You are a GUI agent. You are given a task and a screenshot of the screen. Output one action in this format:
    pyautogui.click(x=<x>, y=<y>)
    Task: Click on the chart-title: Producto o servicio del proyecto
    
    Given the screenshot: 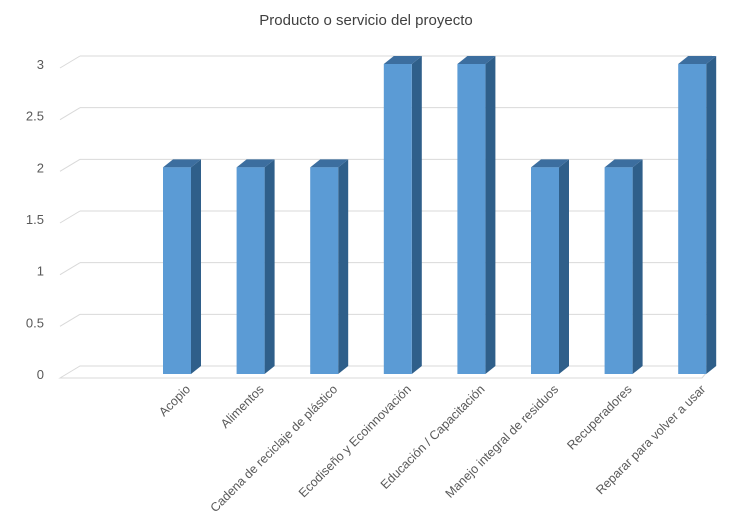 What is the action you would take?
    pyautogui.click(x=366, y=20)
    